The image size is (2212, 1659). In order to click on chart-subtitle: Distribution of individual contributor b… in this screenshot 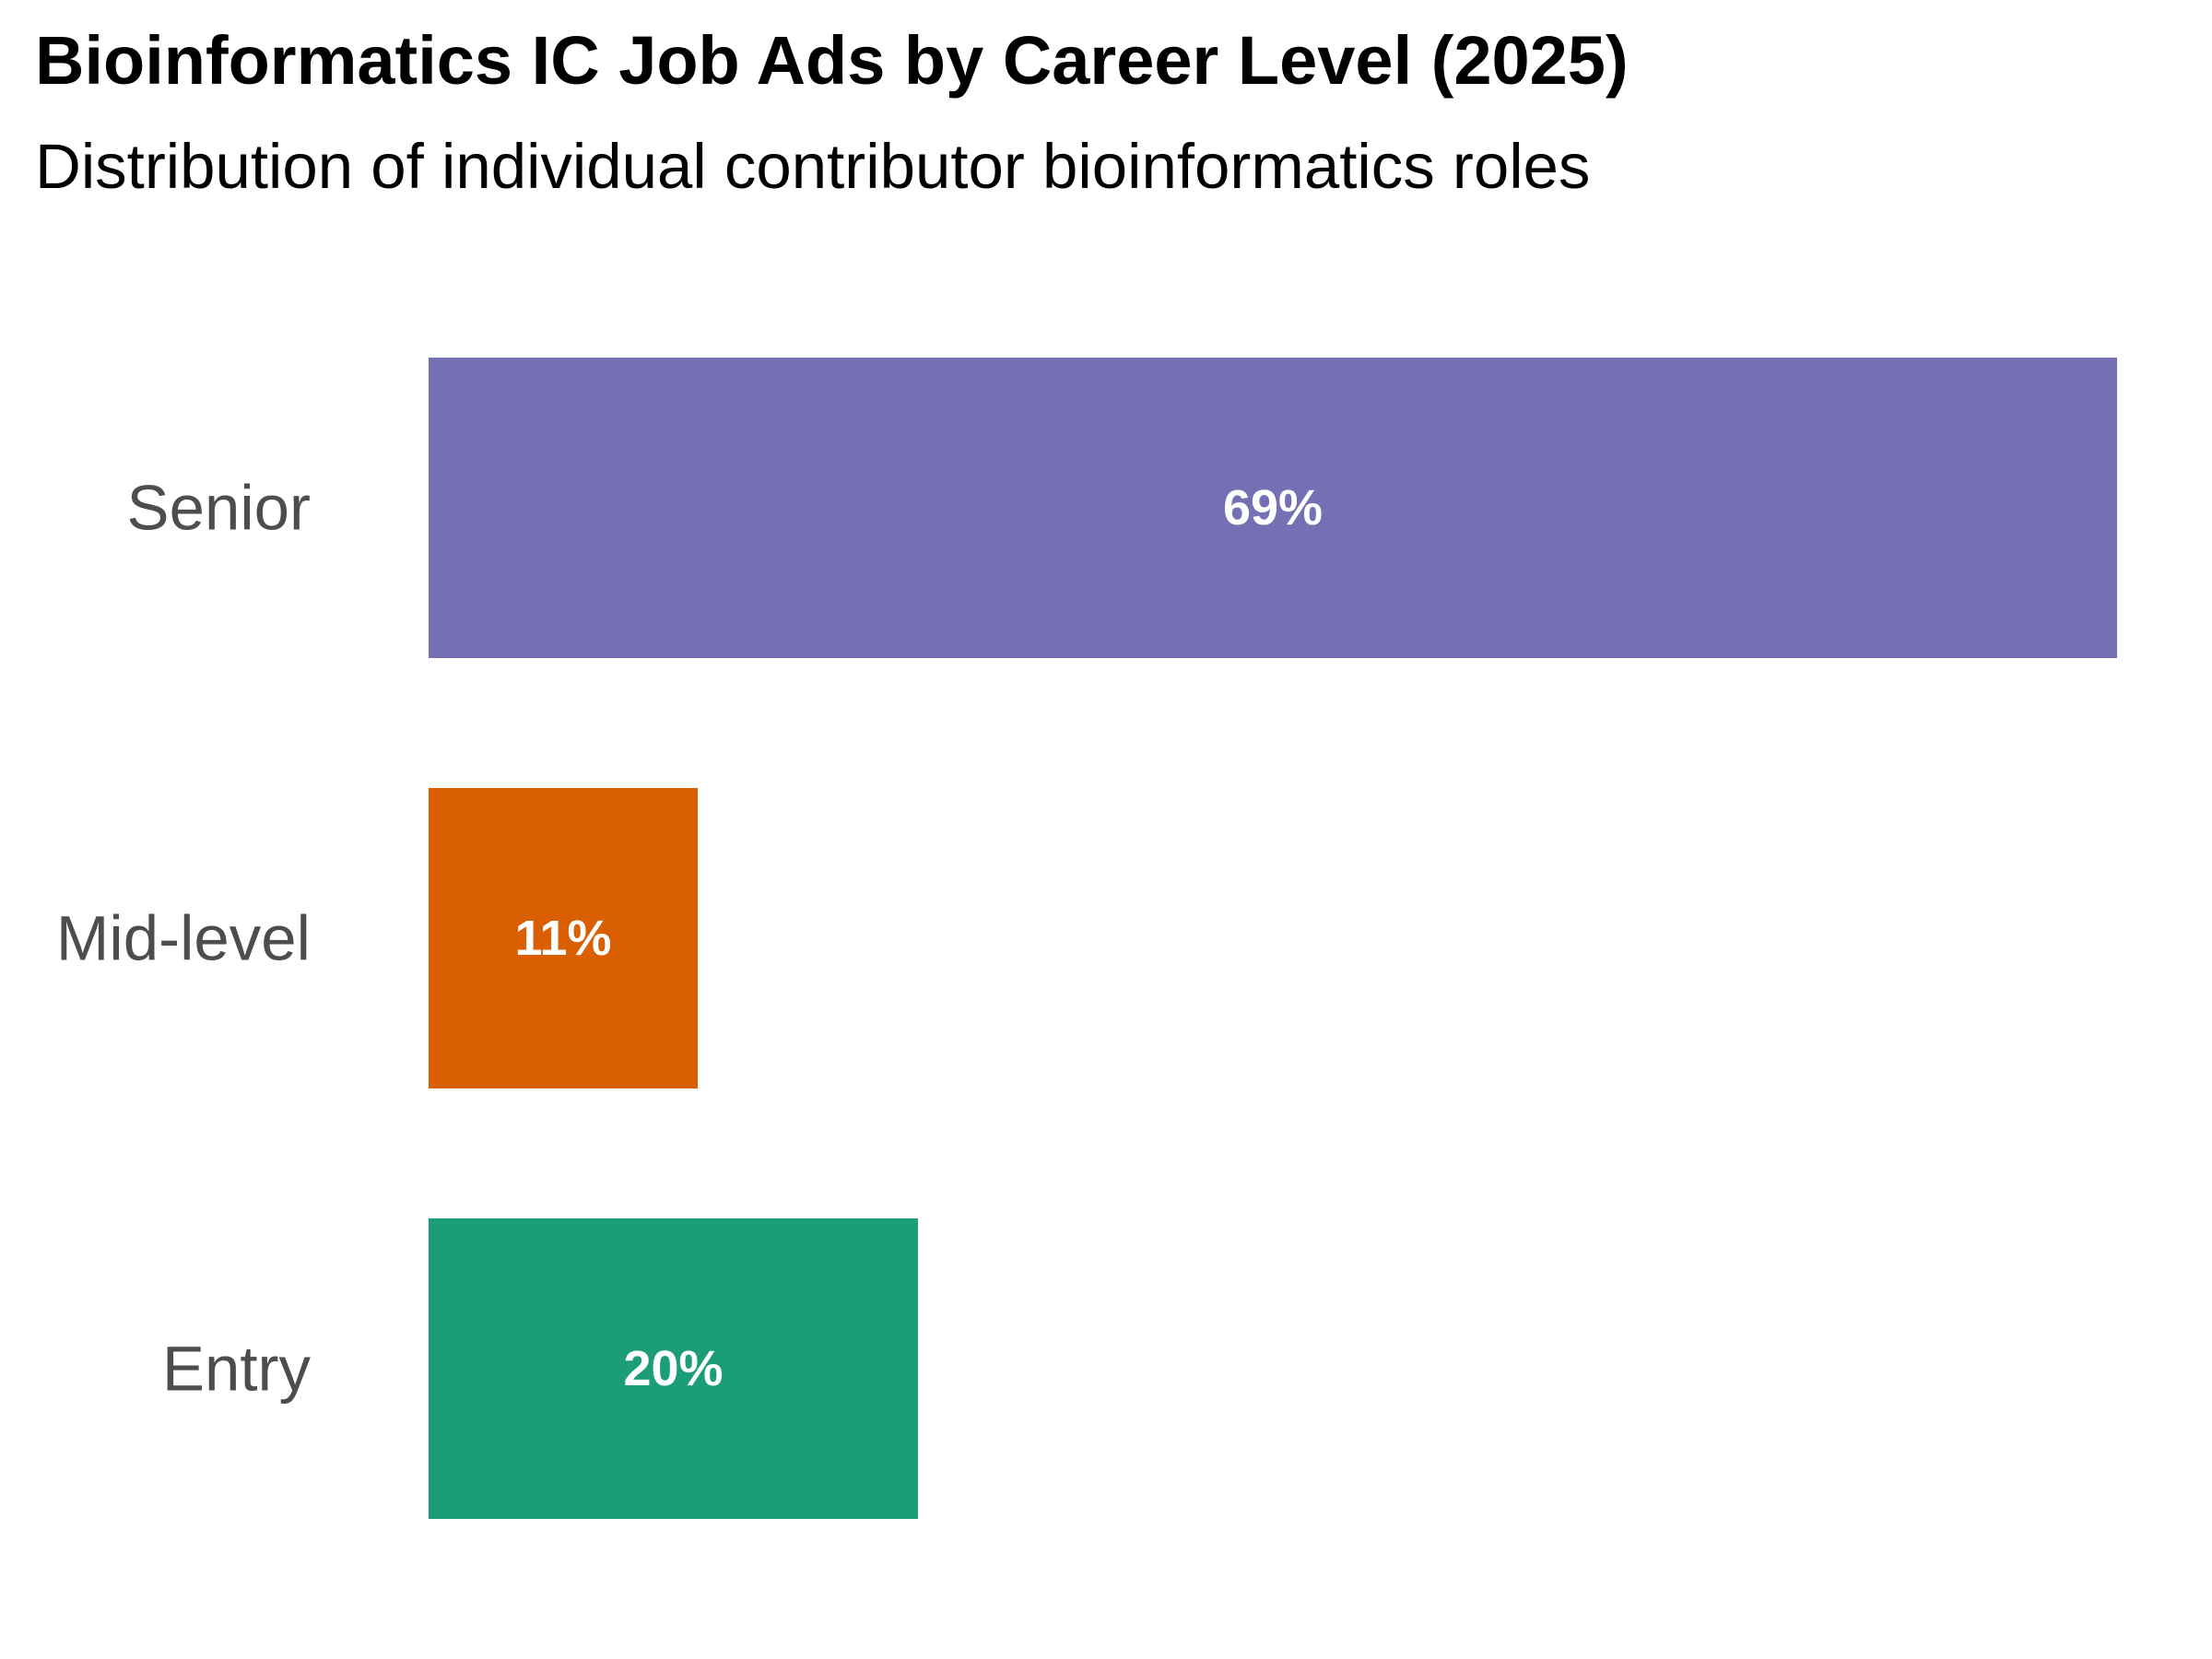, I will do `click(813, 166)`.